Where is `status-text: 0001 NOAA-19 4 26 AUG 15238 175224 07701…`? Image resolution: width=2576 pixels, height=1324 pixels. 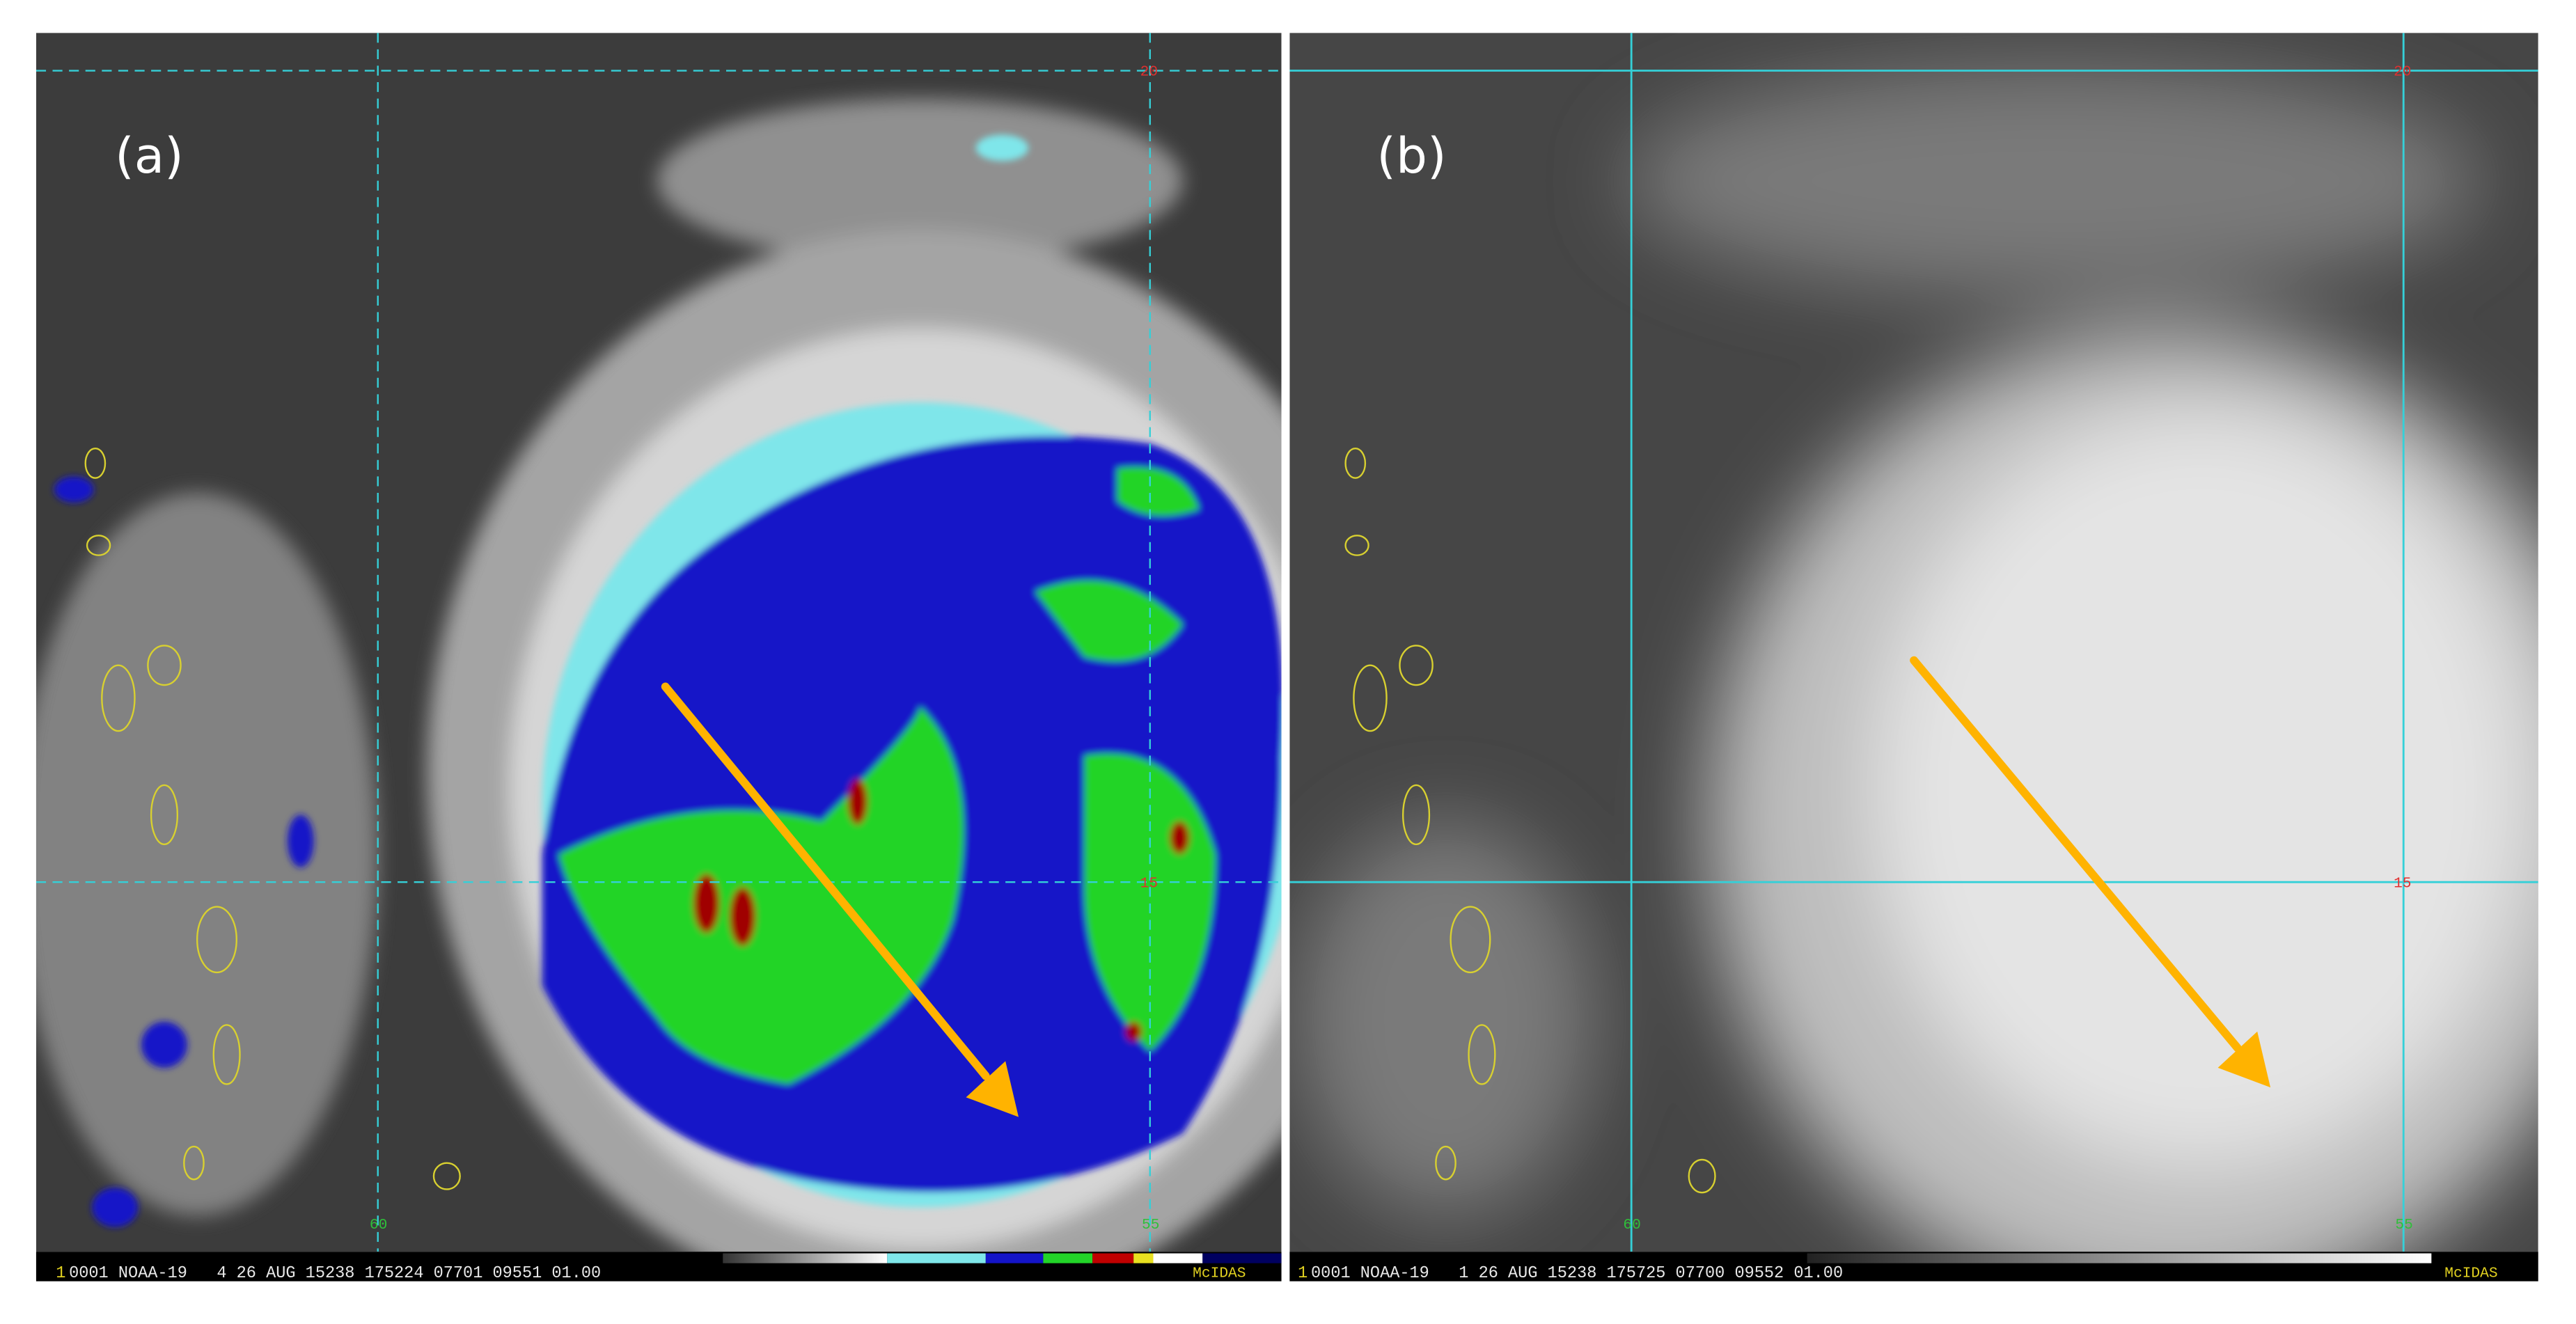
status-text: 0001 NOAA-19 4 26 AUG 15238 175224 07701… is located at coordinates (335, 1273).